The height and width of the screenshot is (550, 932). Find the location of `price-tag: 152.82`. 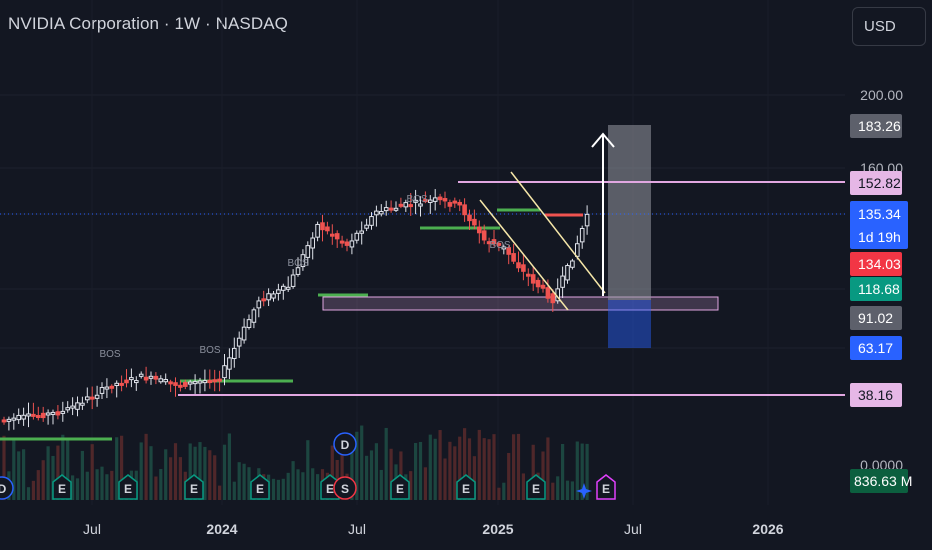

price-tag: 152.82 is located at coordinates (876, 183).